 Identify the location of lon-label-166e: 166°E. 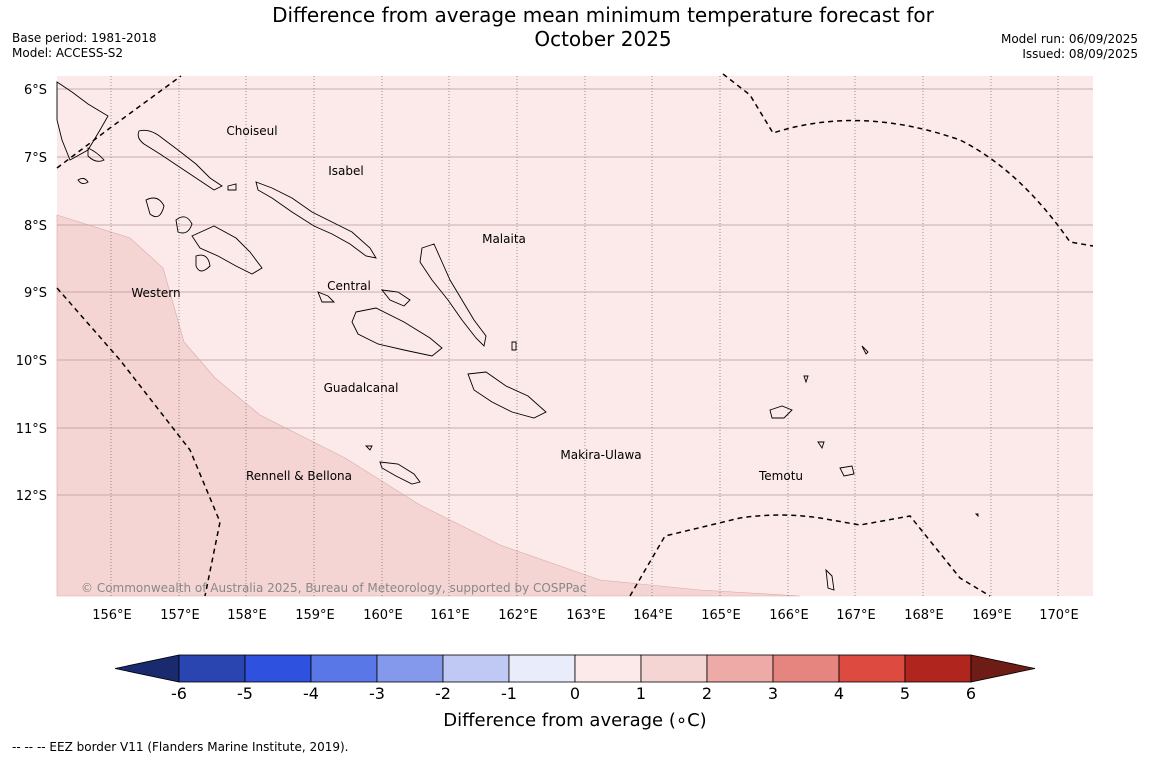
(789, 615).